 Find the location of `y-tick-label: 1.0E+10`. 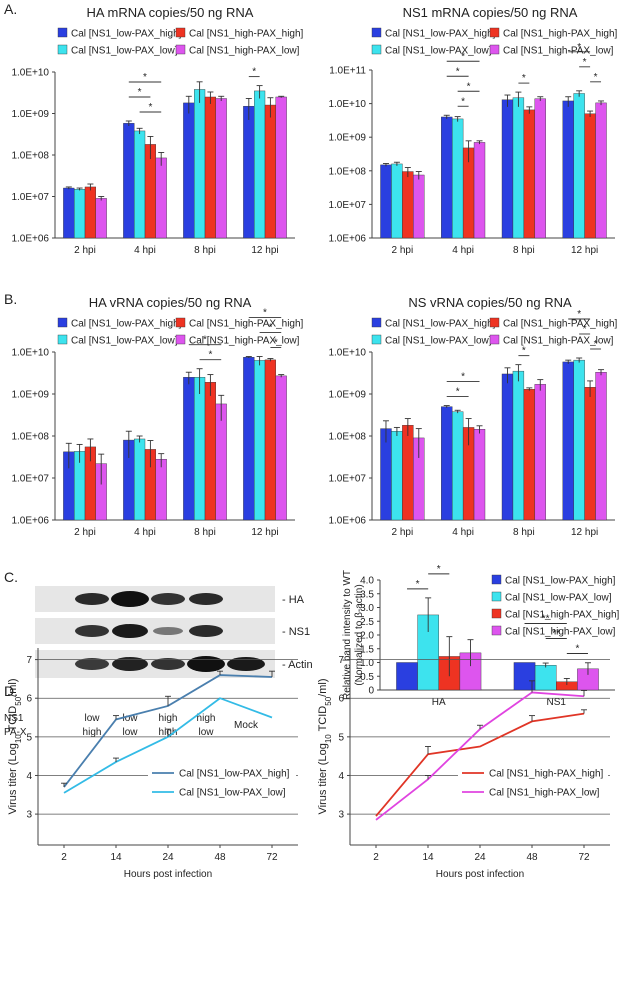

y-tick-label: 1.0E+10 is located at coordinates (347, 353).